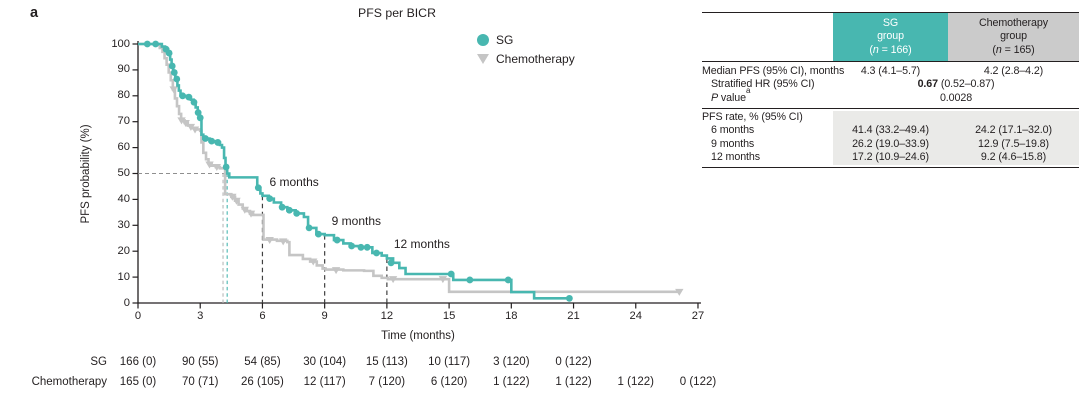 This screenshot has height=410, width=1080. Describe the element at coordinates (956, 97) in the screenshot. I see `p-value: 0.0028` at that location.